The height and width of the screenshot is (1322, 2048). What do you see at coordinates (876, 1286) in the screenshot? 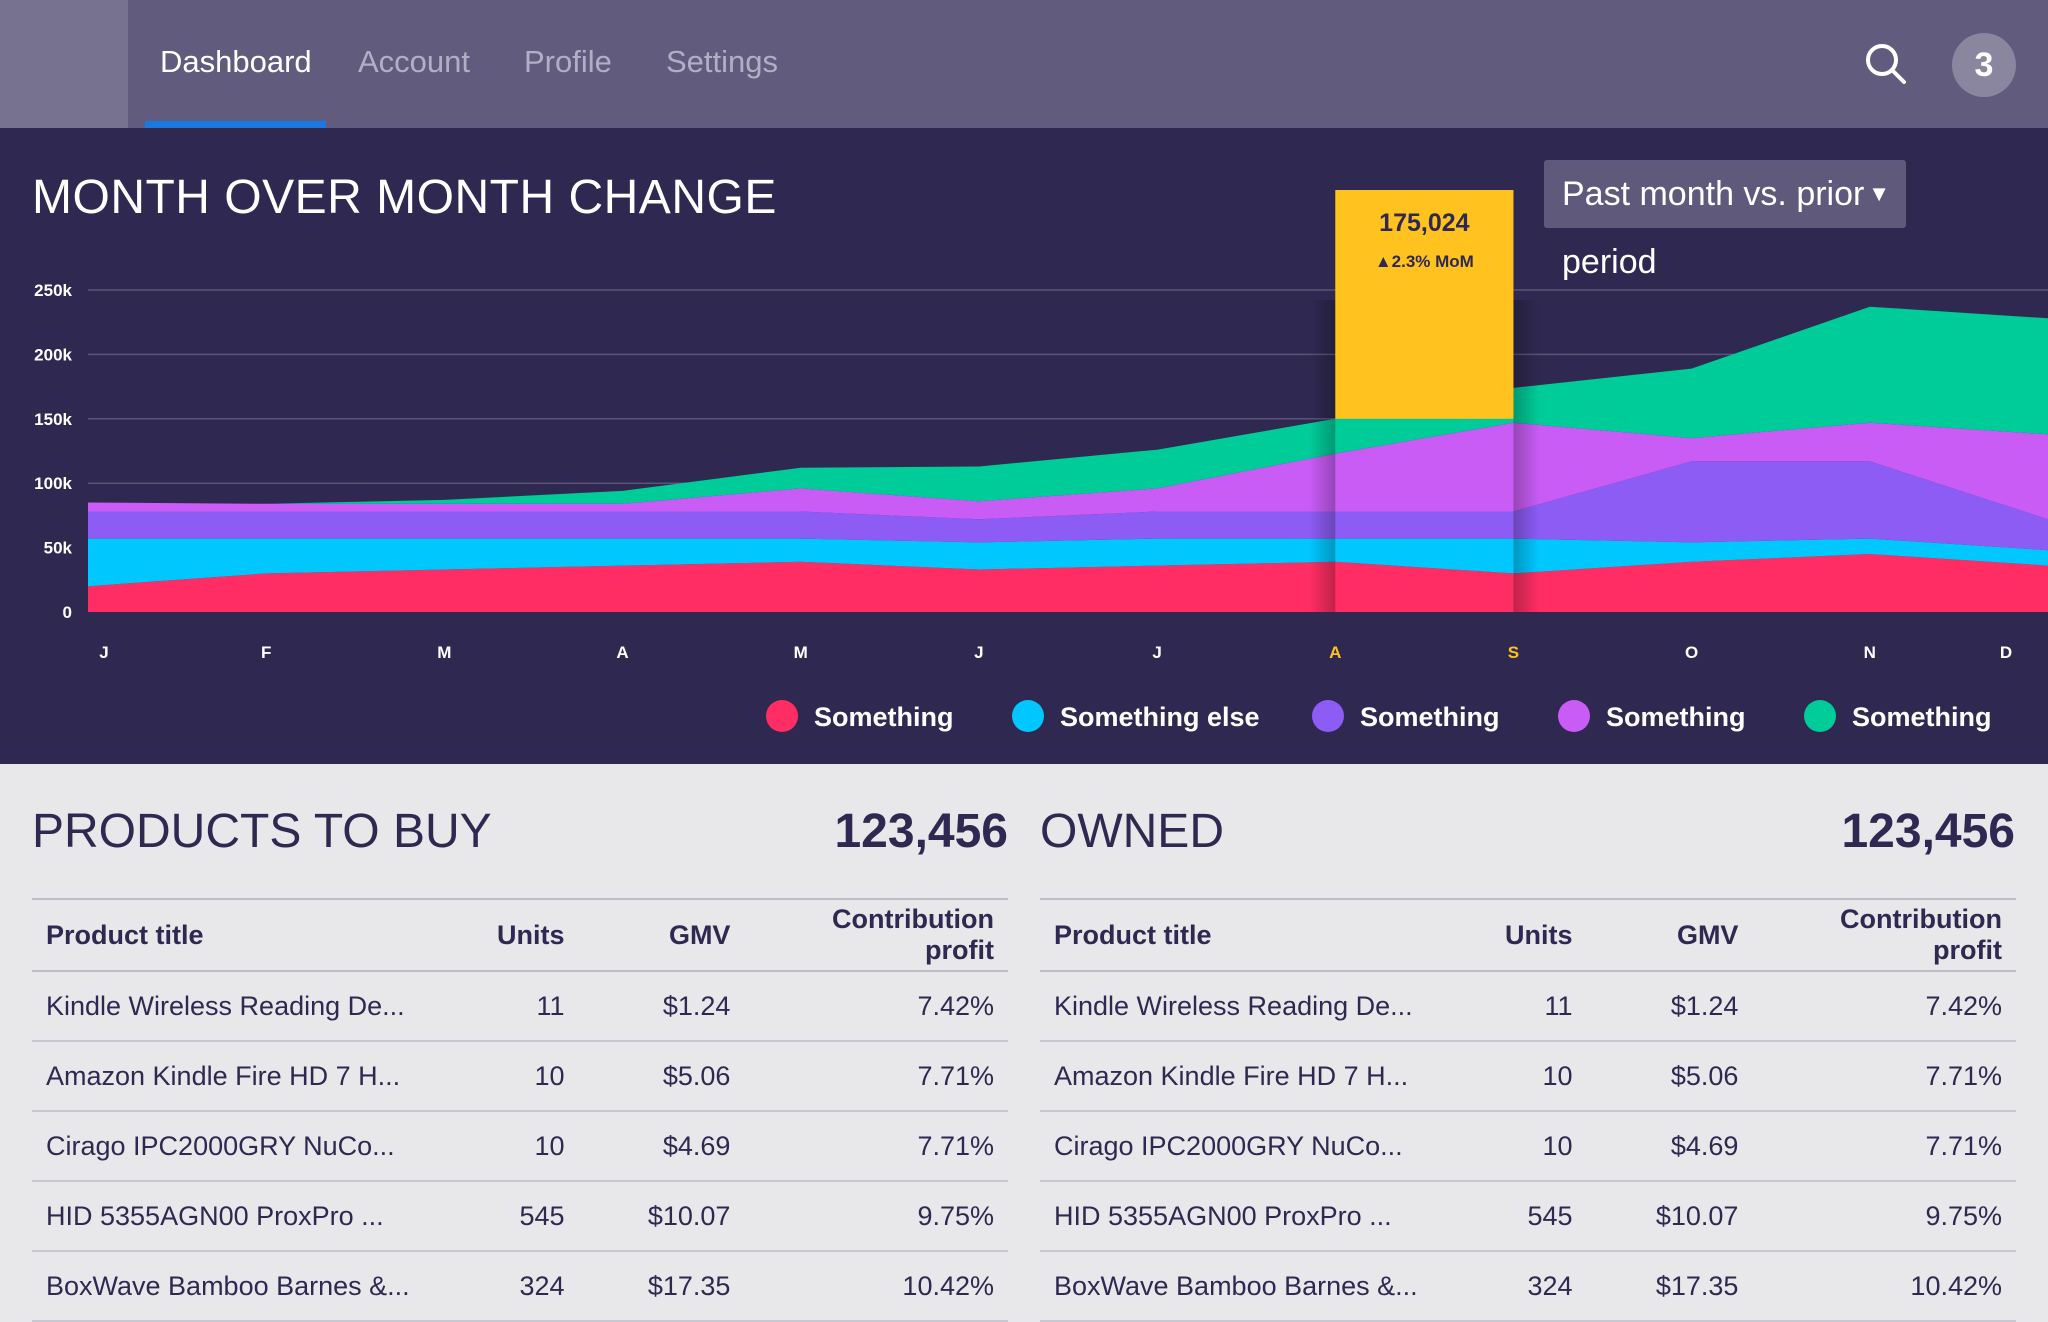
I see `table-cell: 10.42%` at bounding box center [876, 1286].